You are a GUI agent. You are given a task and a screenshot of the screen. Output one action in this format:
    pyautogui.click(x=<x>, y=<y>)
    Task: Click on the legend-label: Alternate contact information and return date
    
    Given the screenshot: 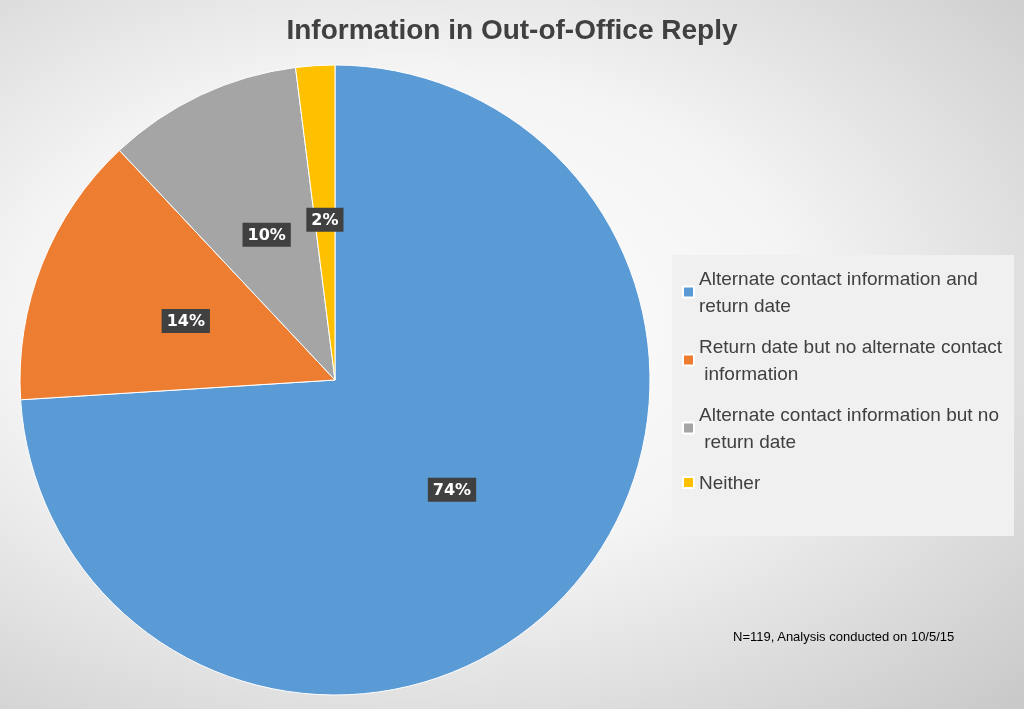 What is the action you would take?
    pyautogui.click(x=841, y=292)
    